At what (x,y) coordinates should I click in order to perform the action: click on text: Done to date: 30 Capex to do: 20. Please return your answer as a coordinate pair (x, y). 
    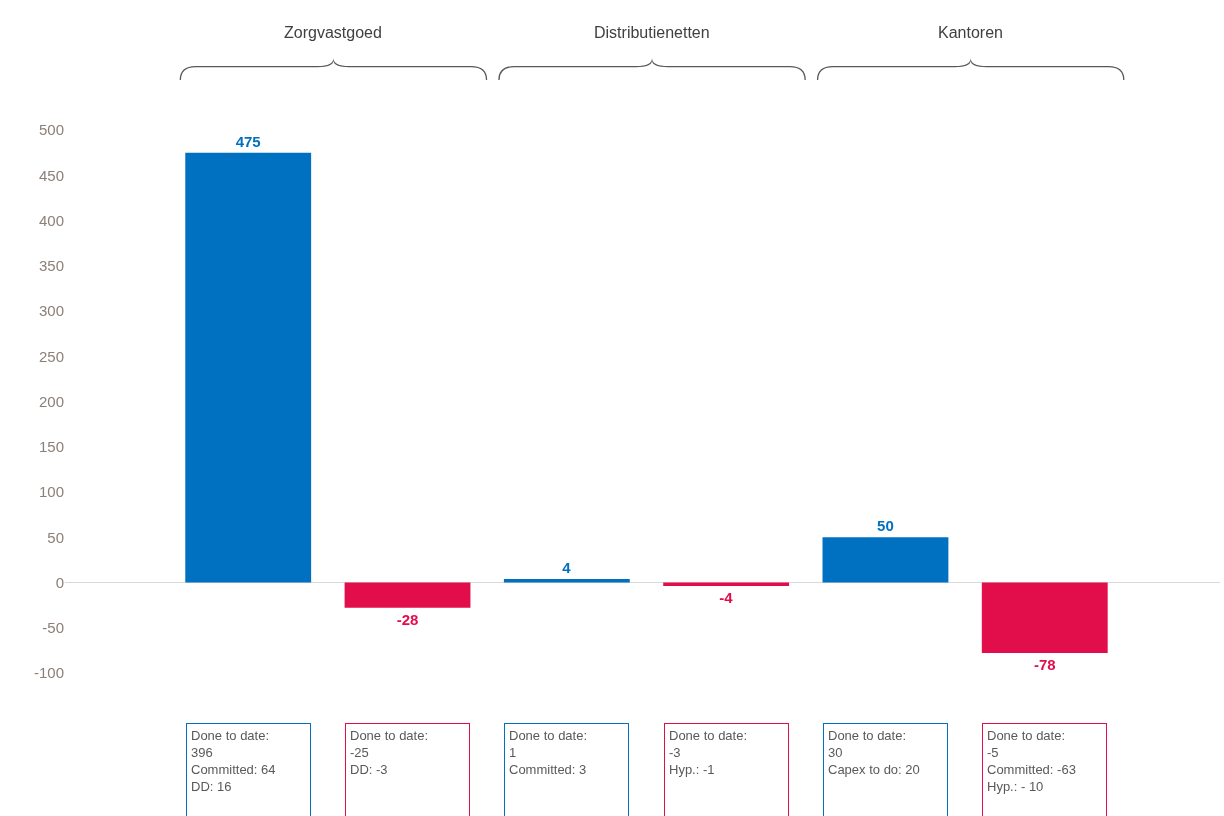
    Looking at the image, I should click on (874, 752).